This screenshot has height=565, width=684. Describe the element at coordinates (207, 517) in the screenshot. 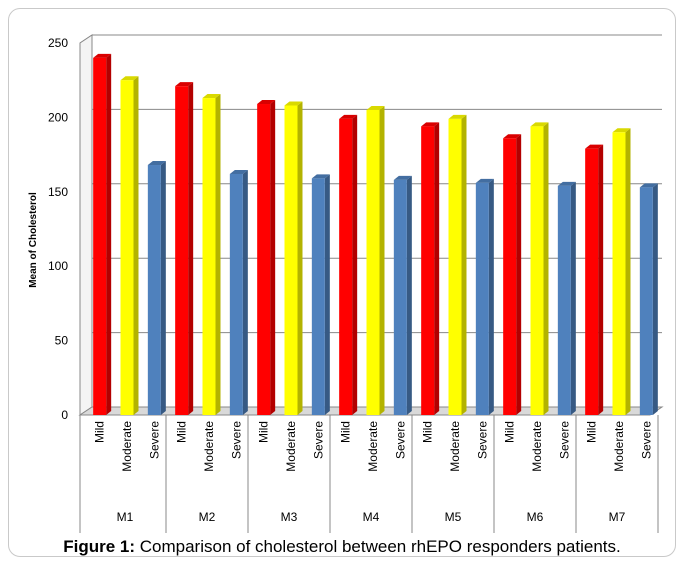

I see `group-label: M2` at that location.